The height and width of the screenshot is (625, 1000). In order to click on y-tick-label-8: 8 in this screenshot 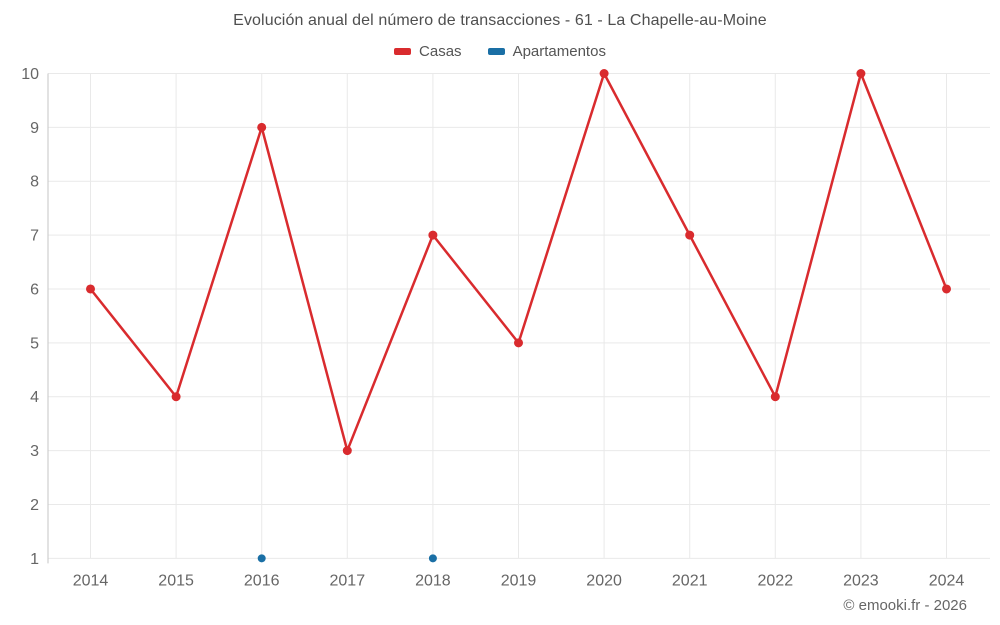, I will do `click(34, 182)`.